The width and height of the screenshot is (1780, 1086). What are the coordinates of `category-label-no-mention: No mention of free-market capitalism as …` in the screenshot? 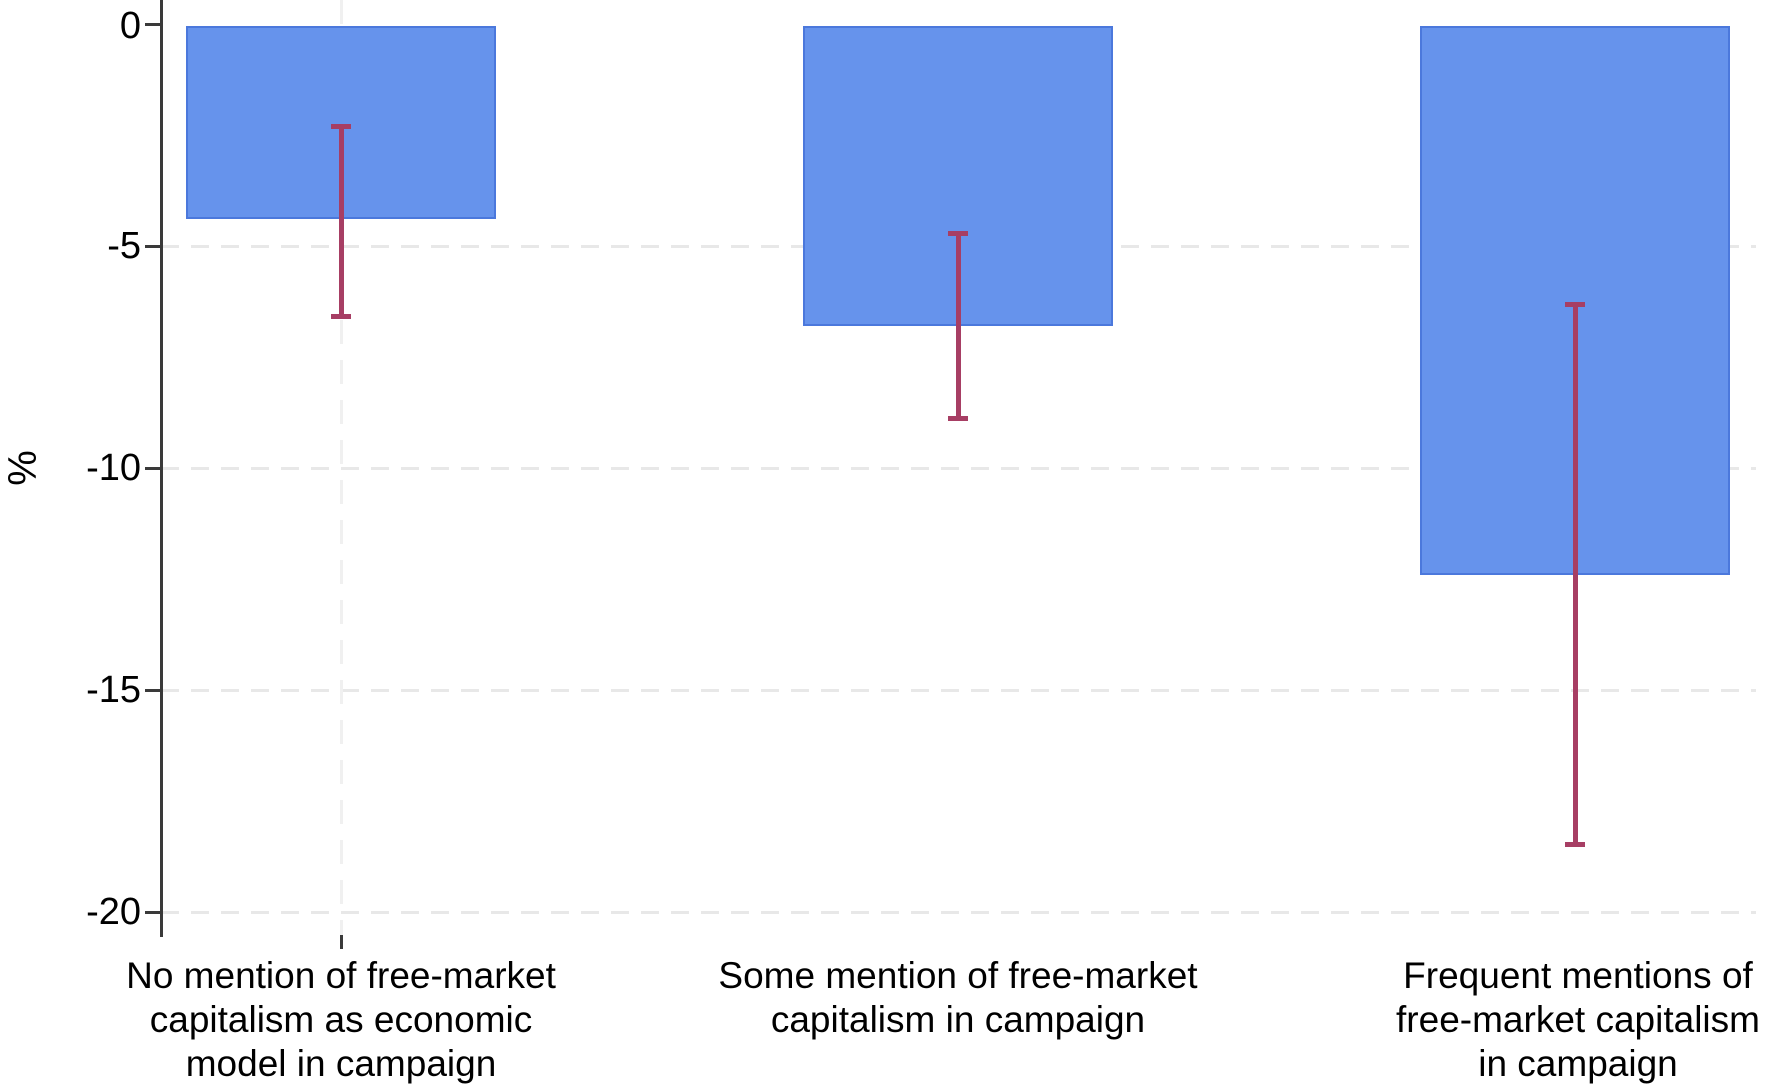 It's located at (341, 1019).